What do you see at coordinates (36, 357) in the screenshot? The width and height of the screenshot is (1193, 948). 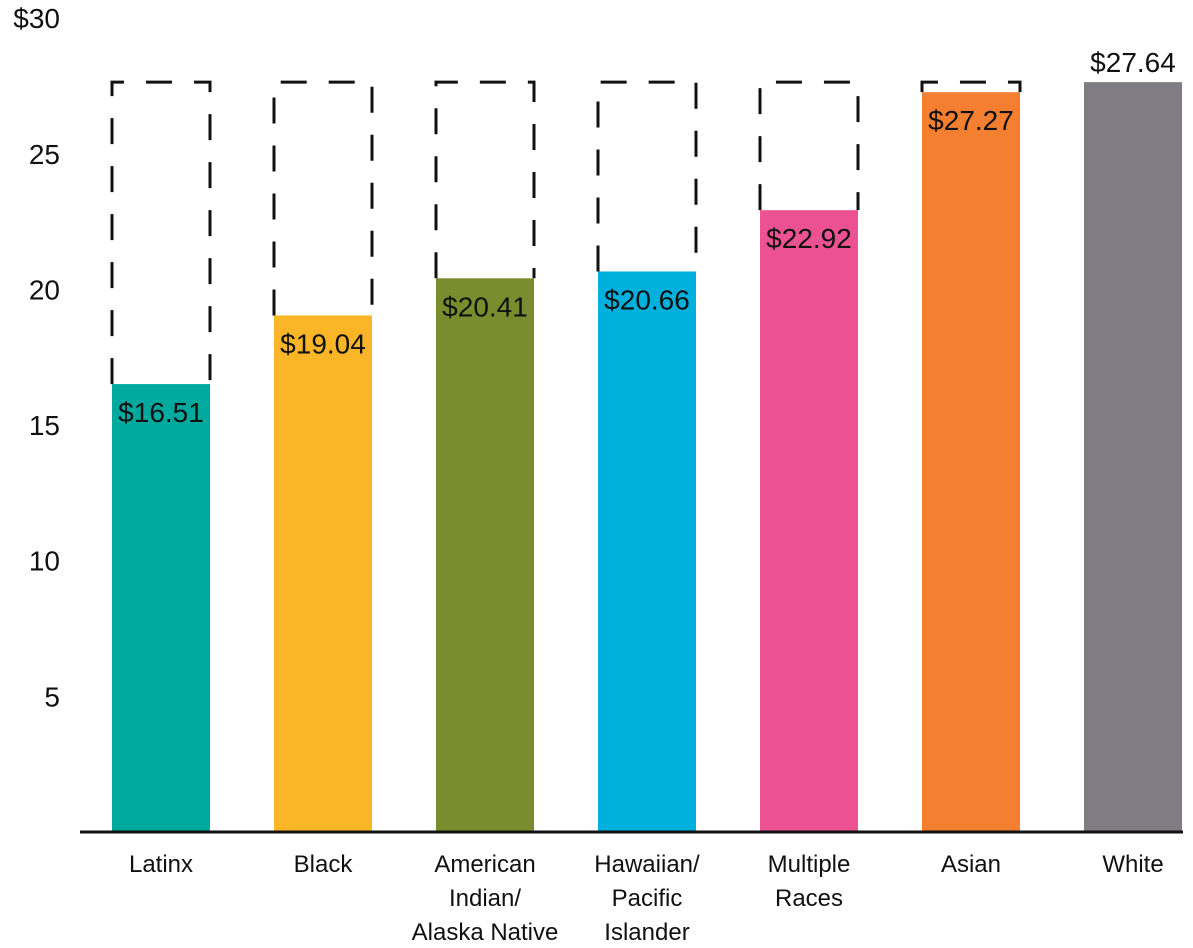 I see `y-axis-ticks: 5 10 15 20 25 $30` at bounding box center [36, 357].